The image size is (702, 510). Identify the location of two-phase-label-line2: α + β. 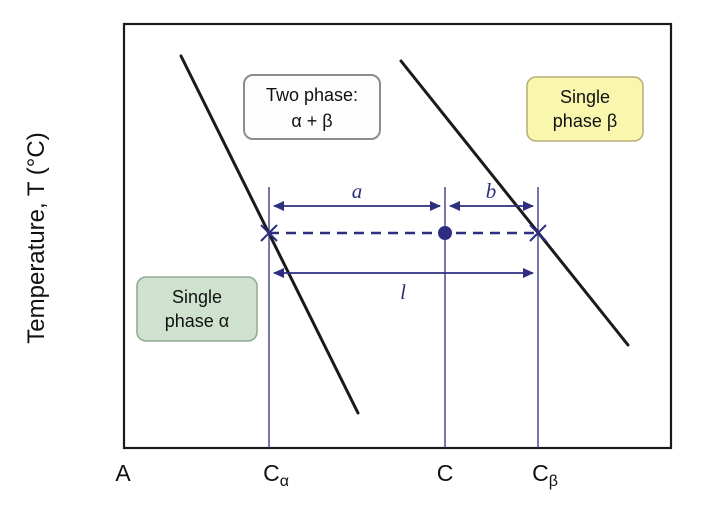
(311, 121).